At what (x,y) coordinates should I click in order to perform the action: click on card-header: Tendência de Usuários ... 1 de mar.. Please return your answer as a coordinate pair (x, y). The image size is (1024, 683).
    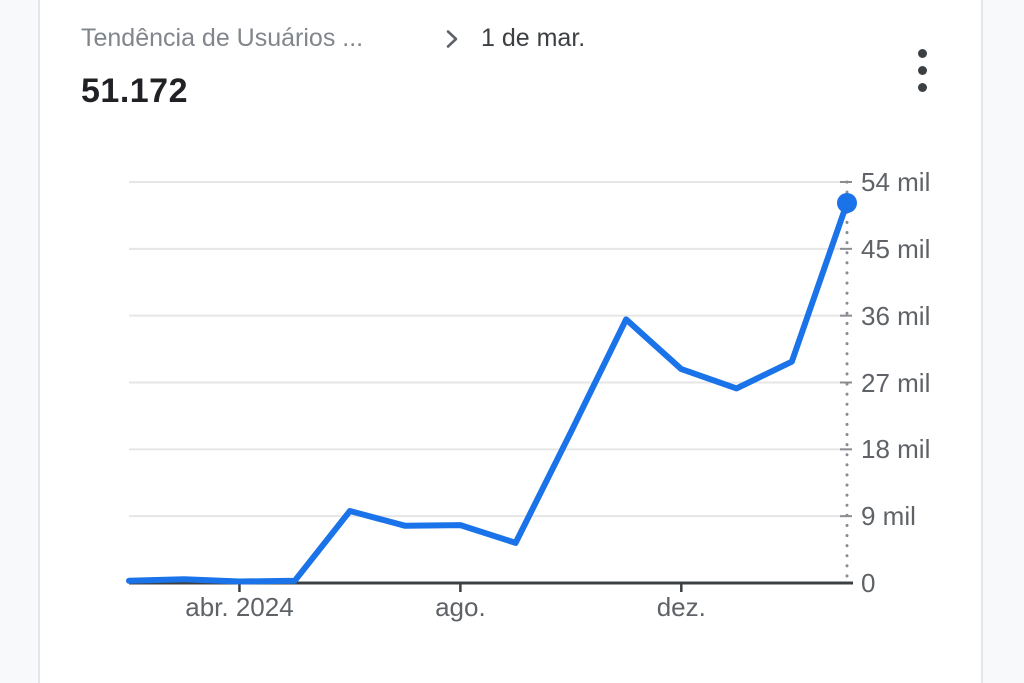
    Looking at the image, I should click on (333, 38).